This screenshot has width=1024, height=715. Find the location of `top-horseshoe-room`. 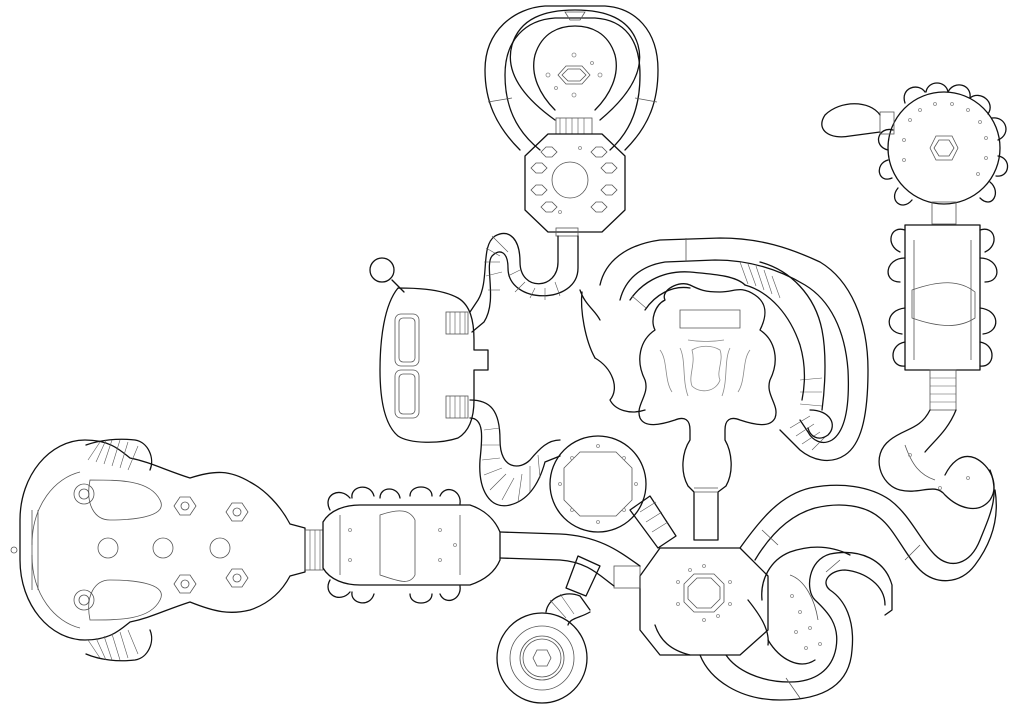

top-horseshoe-room is located at coordinates (571, 78).